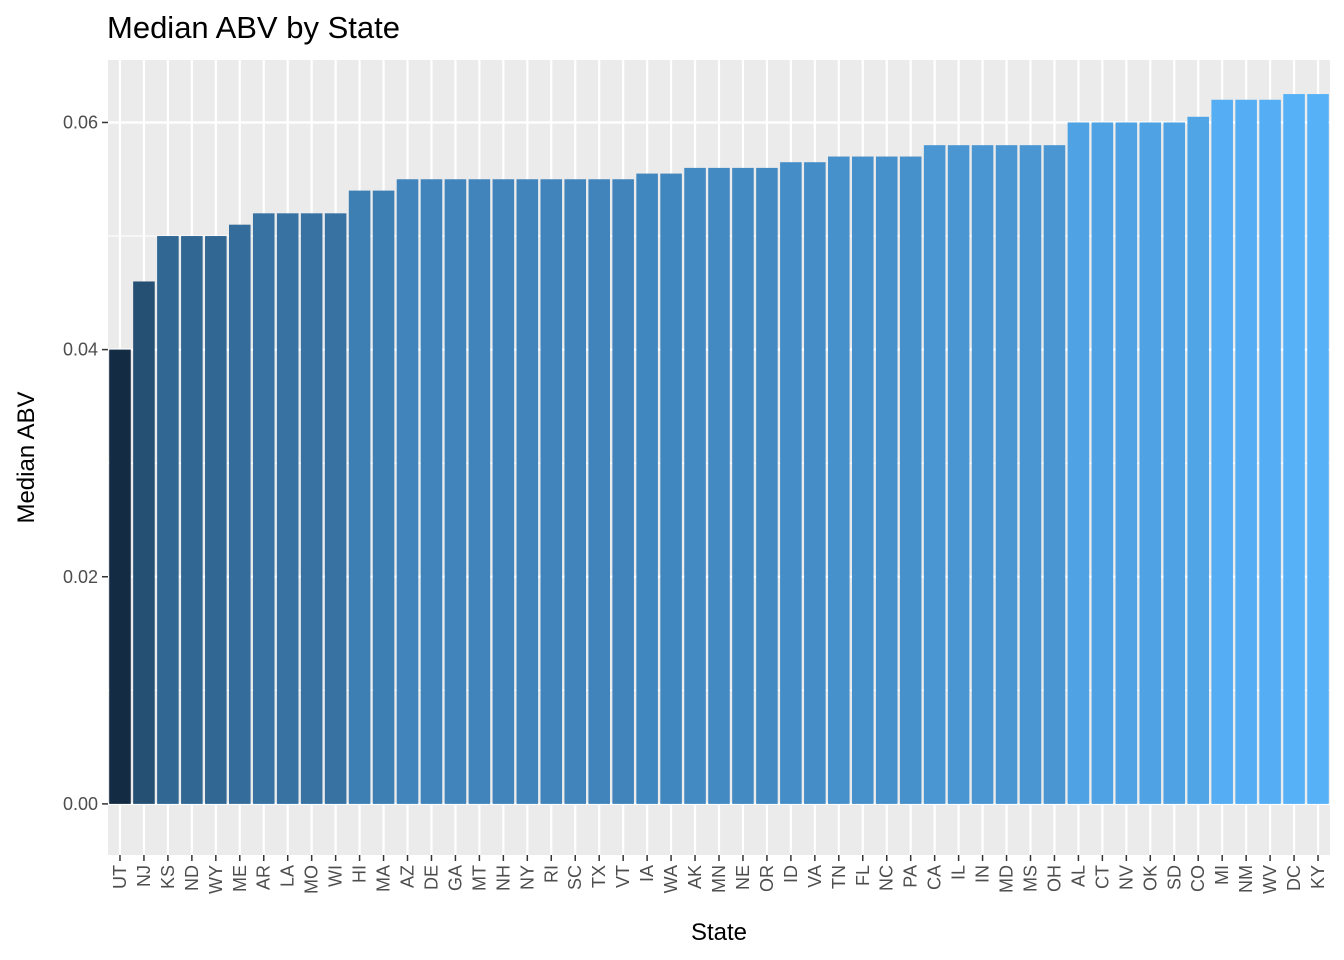 This screenshot has height=960, width=1344. What do you see at coordinates (407, 491) in the screenshot?
I see `bar-az` at bounding box center [407, 491].